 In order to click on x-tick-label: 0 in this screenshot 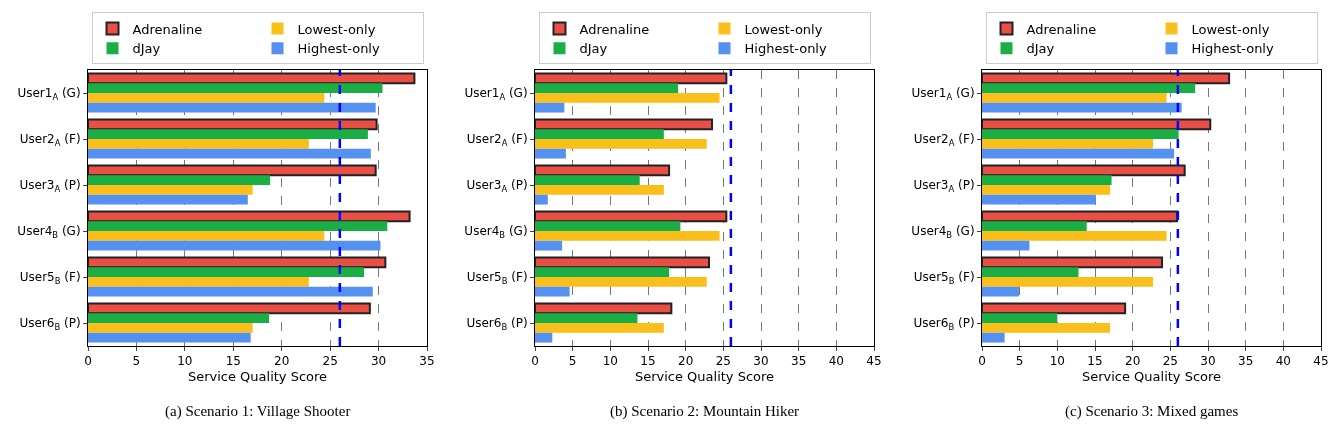, I will do `click(88, 361)`.